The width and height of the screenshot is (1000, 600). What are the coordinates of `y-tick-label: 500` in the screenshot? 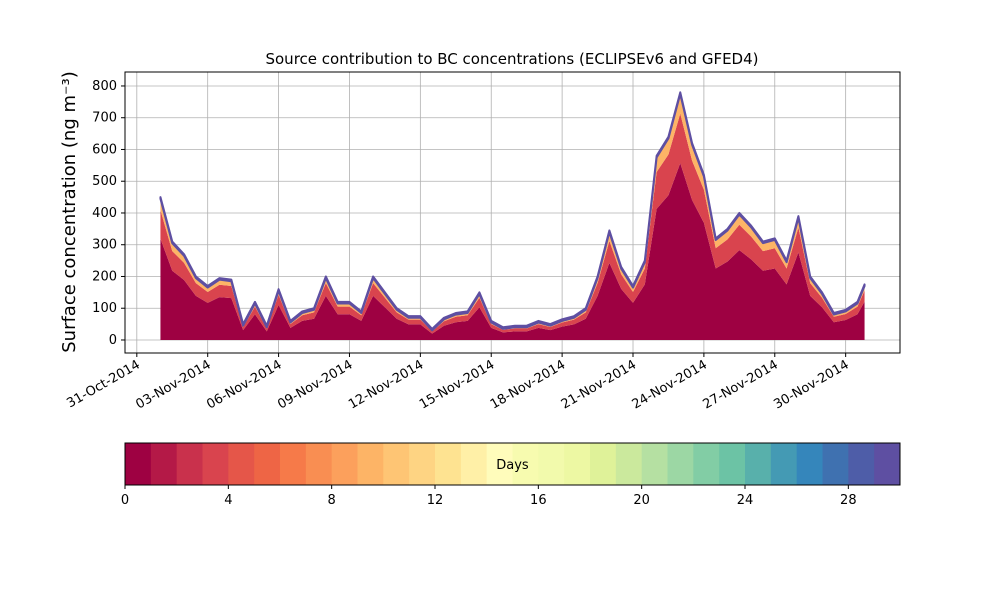 It's located at (104, 181).